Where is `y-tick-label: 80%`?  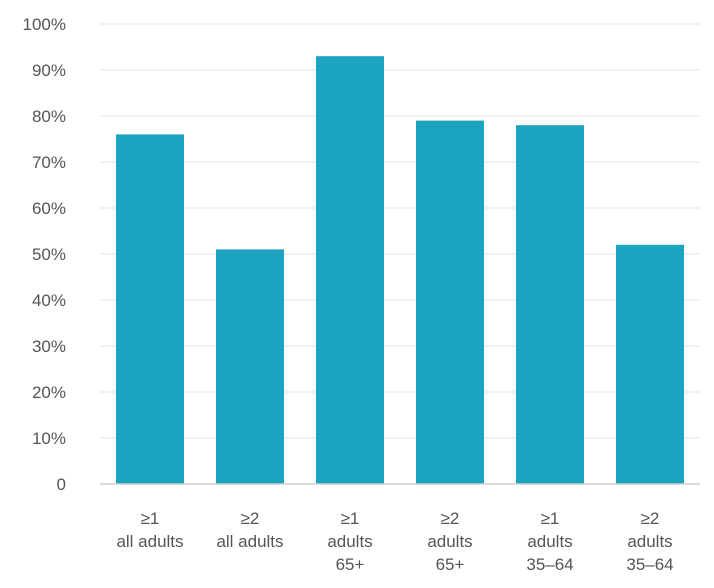
y-tick-label: 80% is located at coordinates (49, 116).